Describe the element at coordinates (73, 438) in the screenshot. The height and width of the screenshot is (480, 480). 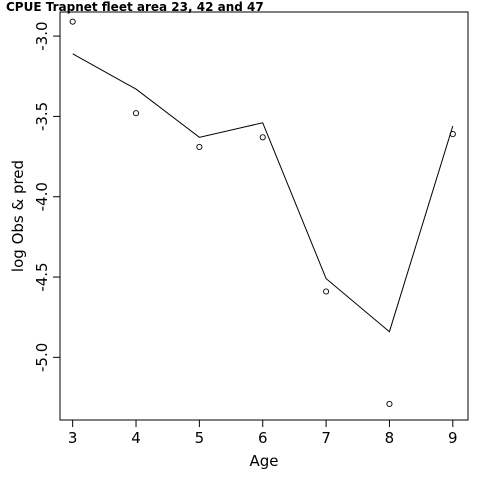
I see `x-tick-label: 3` at that location.